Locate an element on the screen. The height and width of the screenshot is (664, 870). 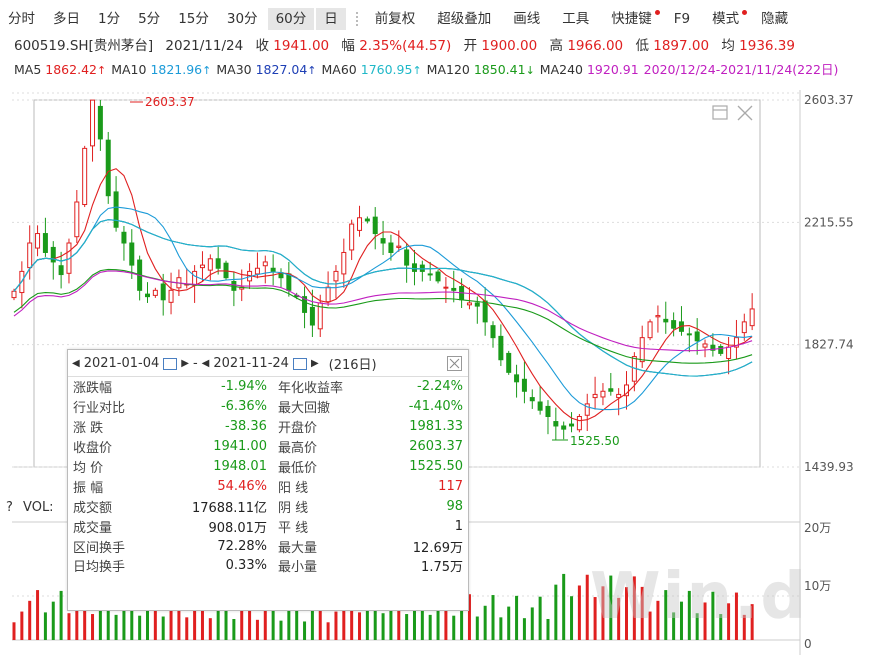
tool-button-1: 超级叠加 is located at coordinates (464, 19).